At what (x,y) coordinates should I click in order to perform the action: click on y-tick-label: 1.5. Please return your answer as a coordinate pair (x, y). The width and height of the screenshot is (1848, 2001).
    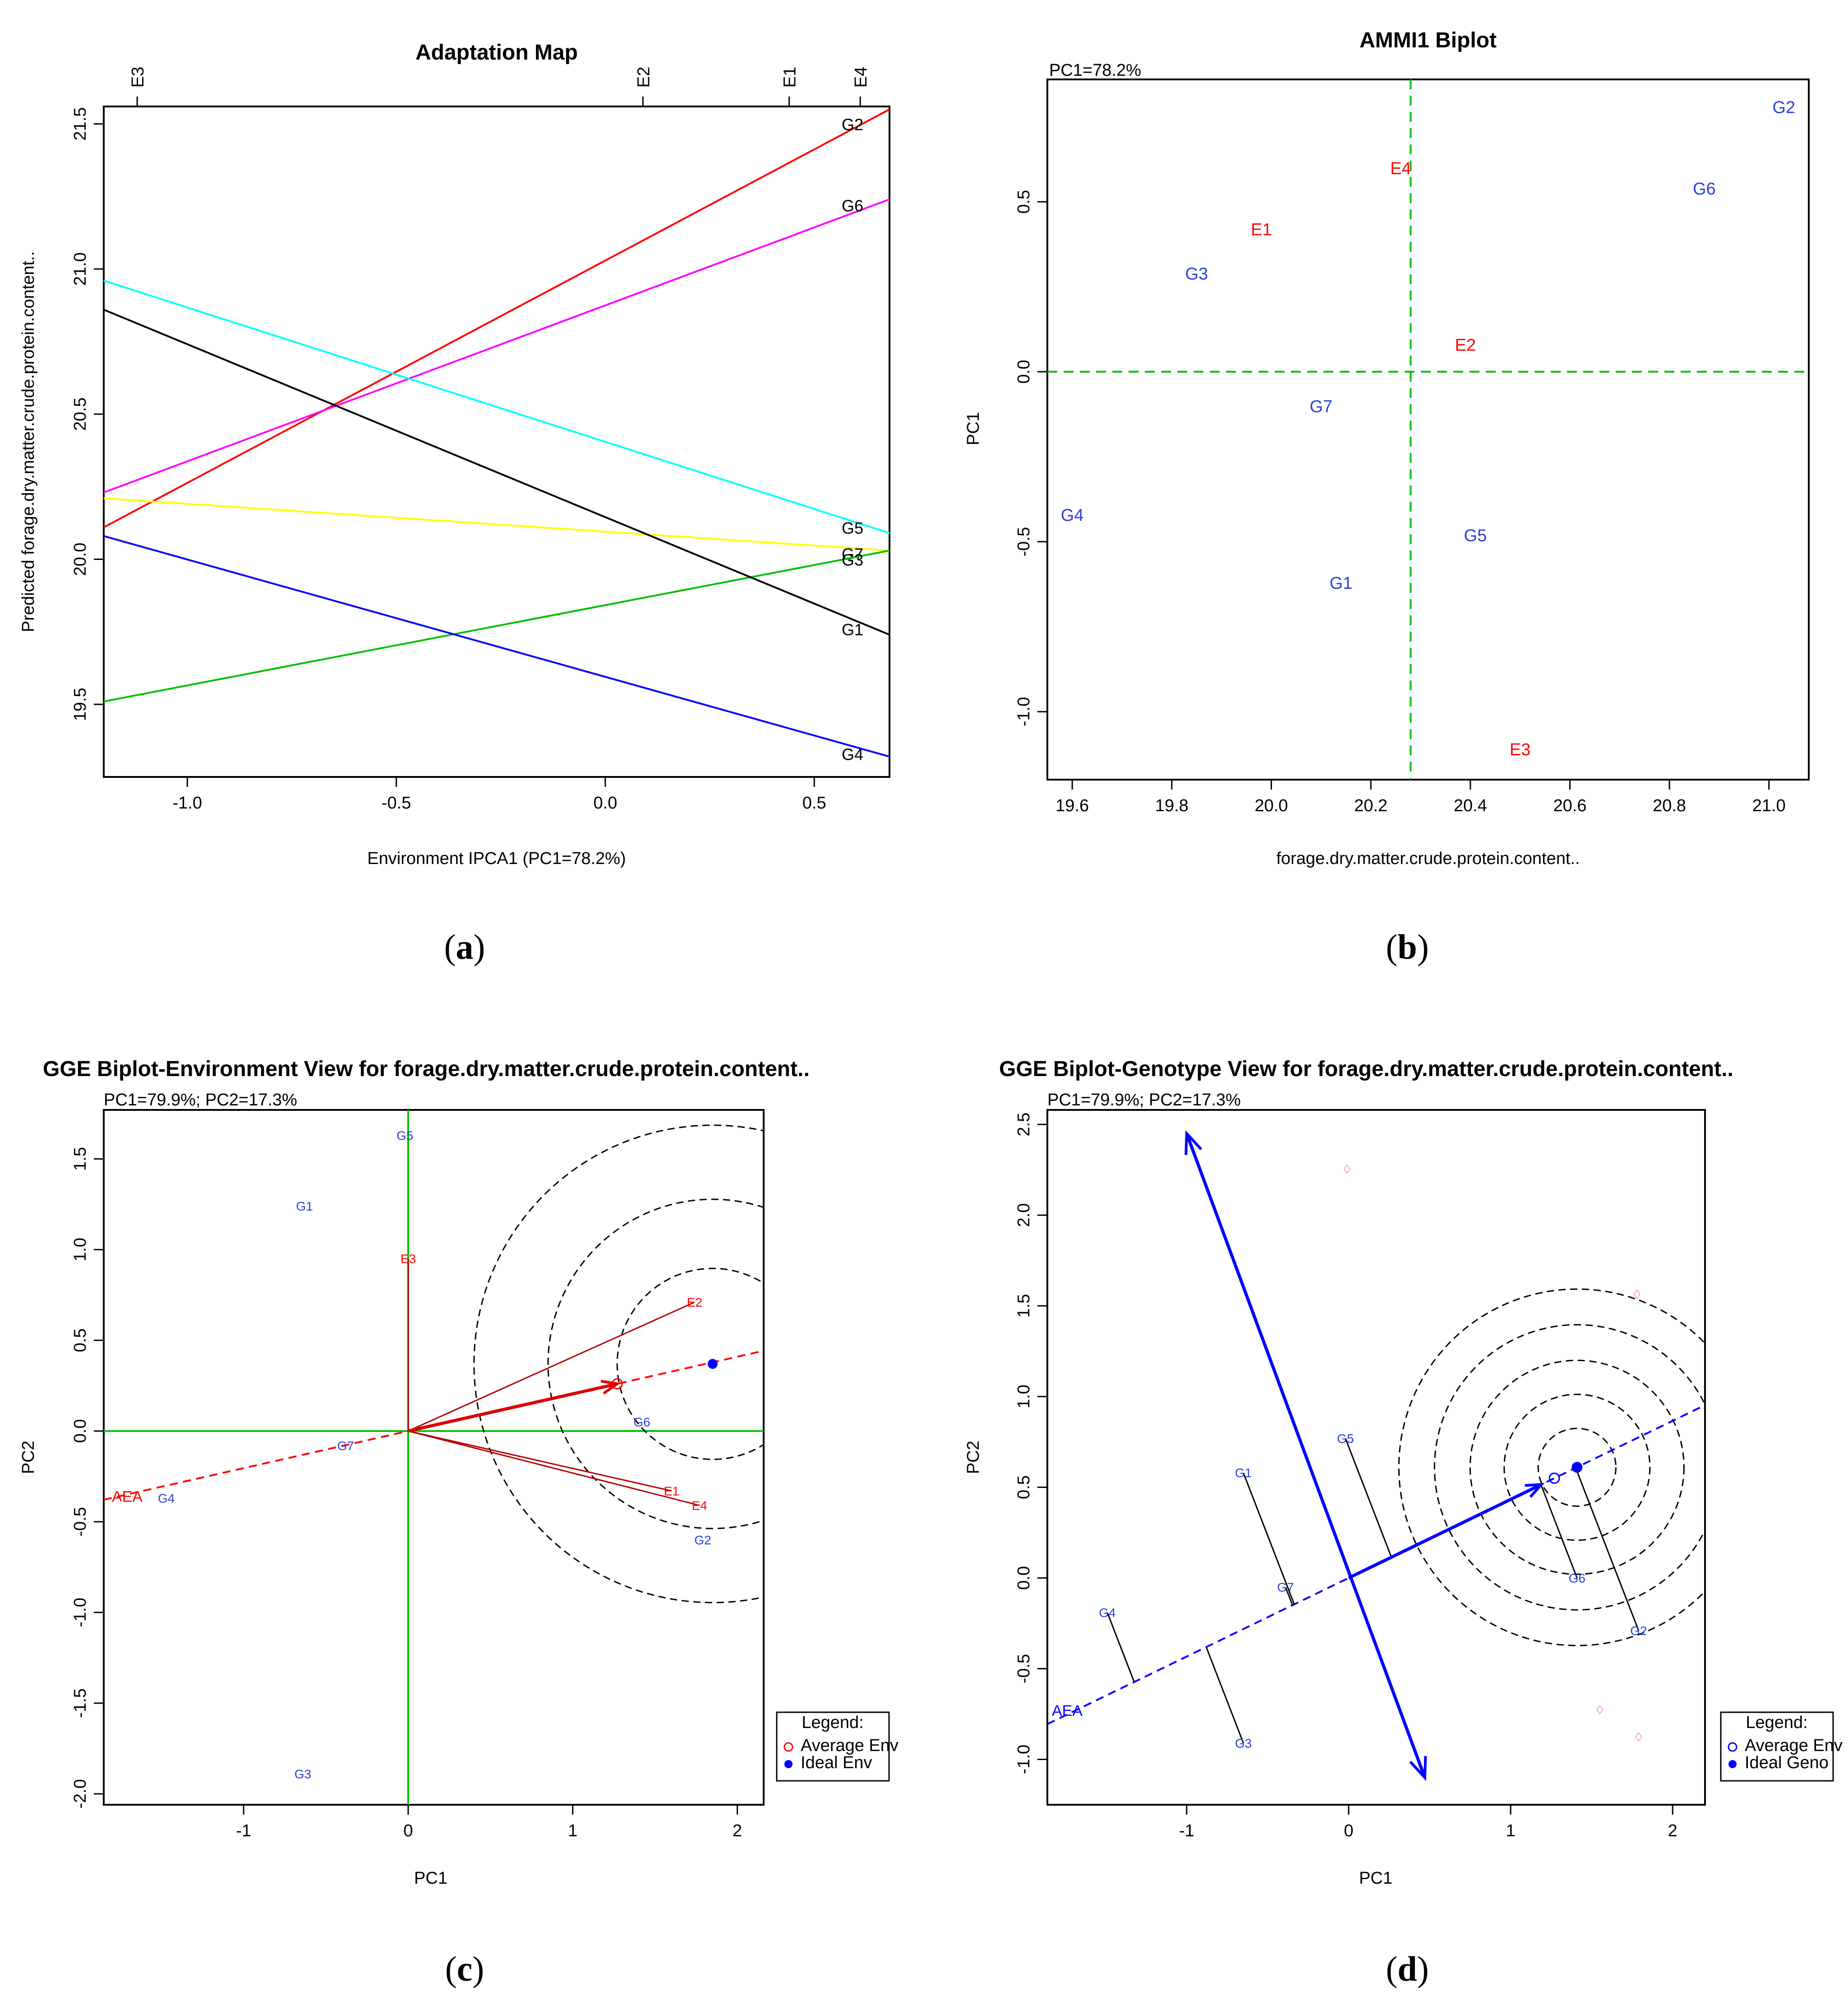
    Looking at the image, I should click on (1024, 1306).